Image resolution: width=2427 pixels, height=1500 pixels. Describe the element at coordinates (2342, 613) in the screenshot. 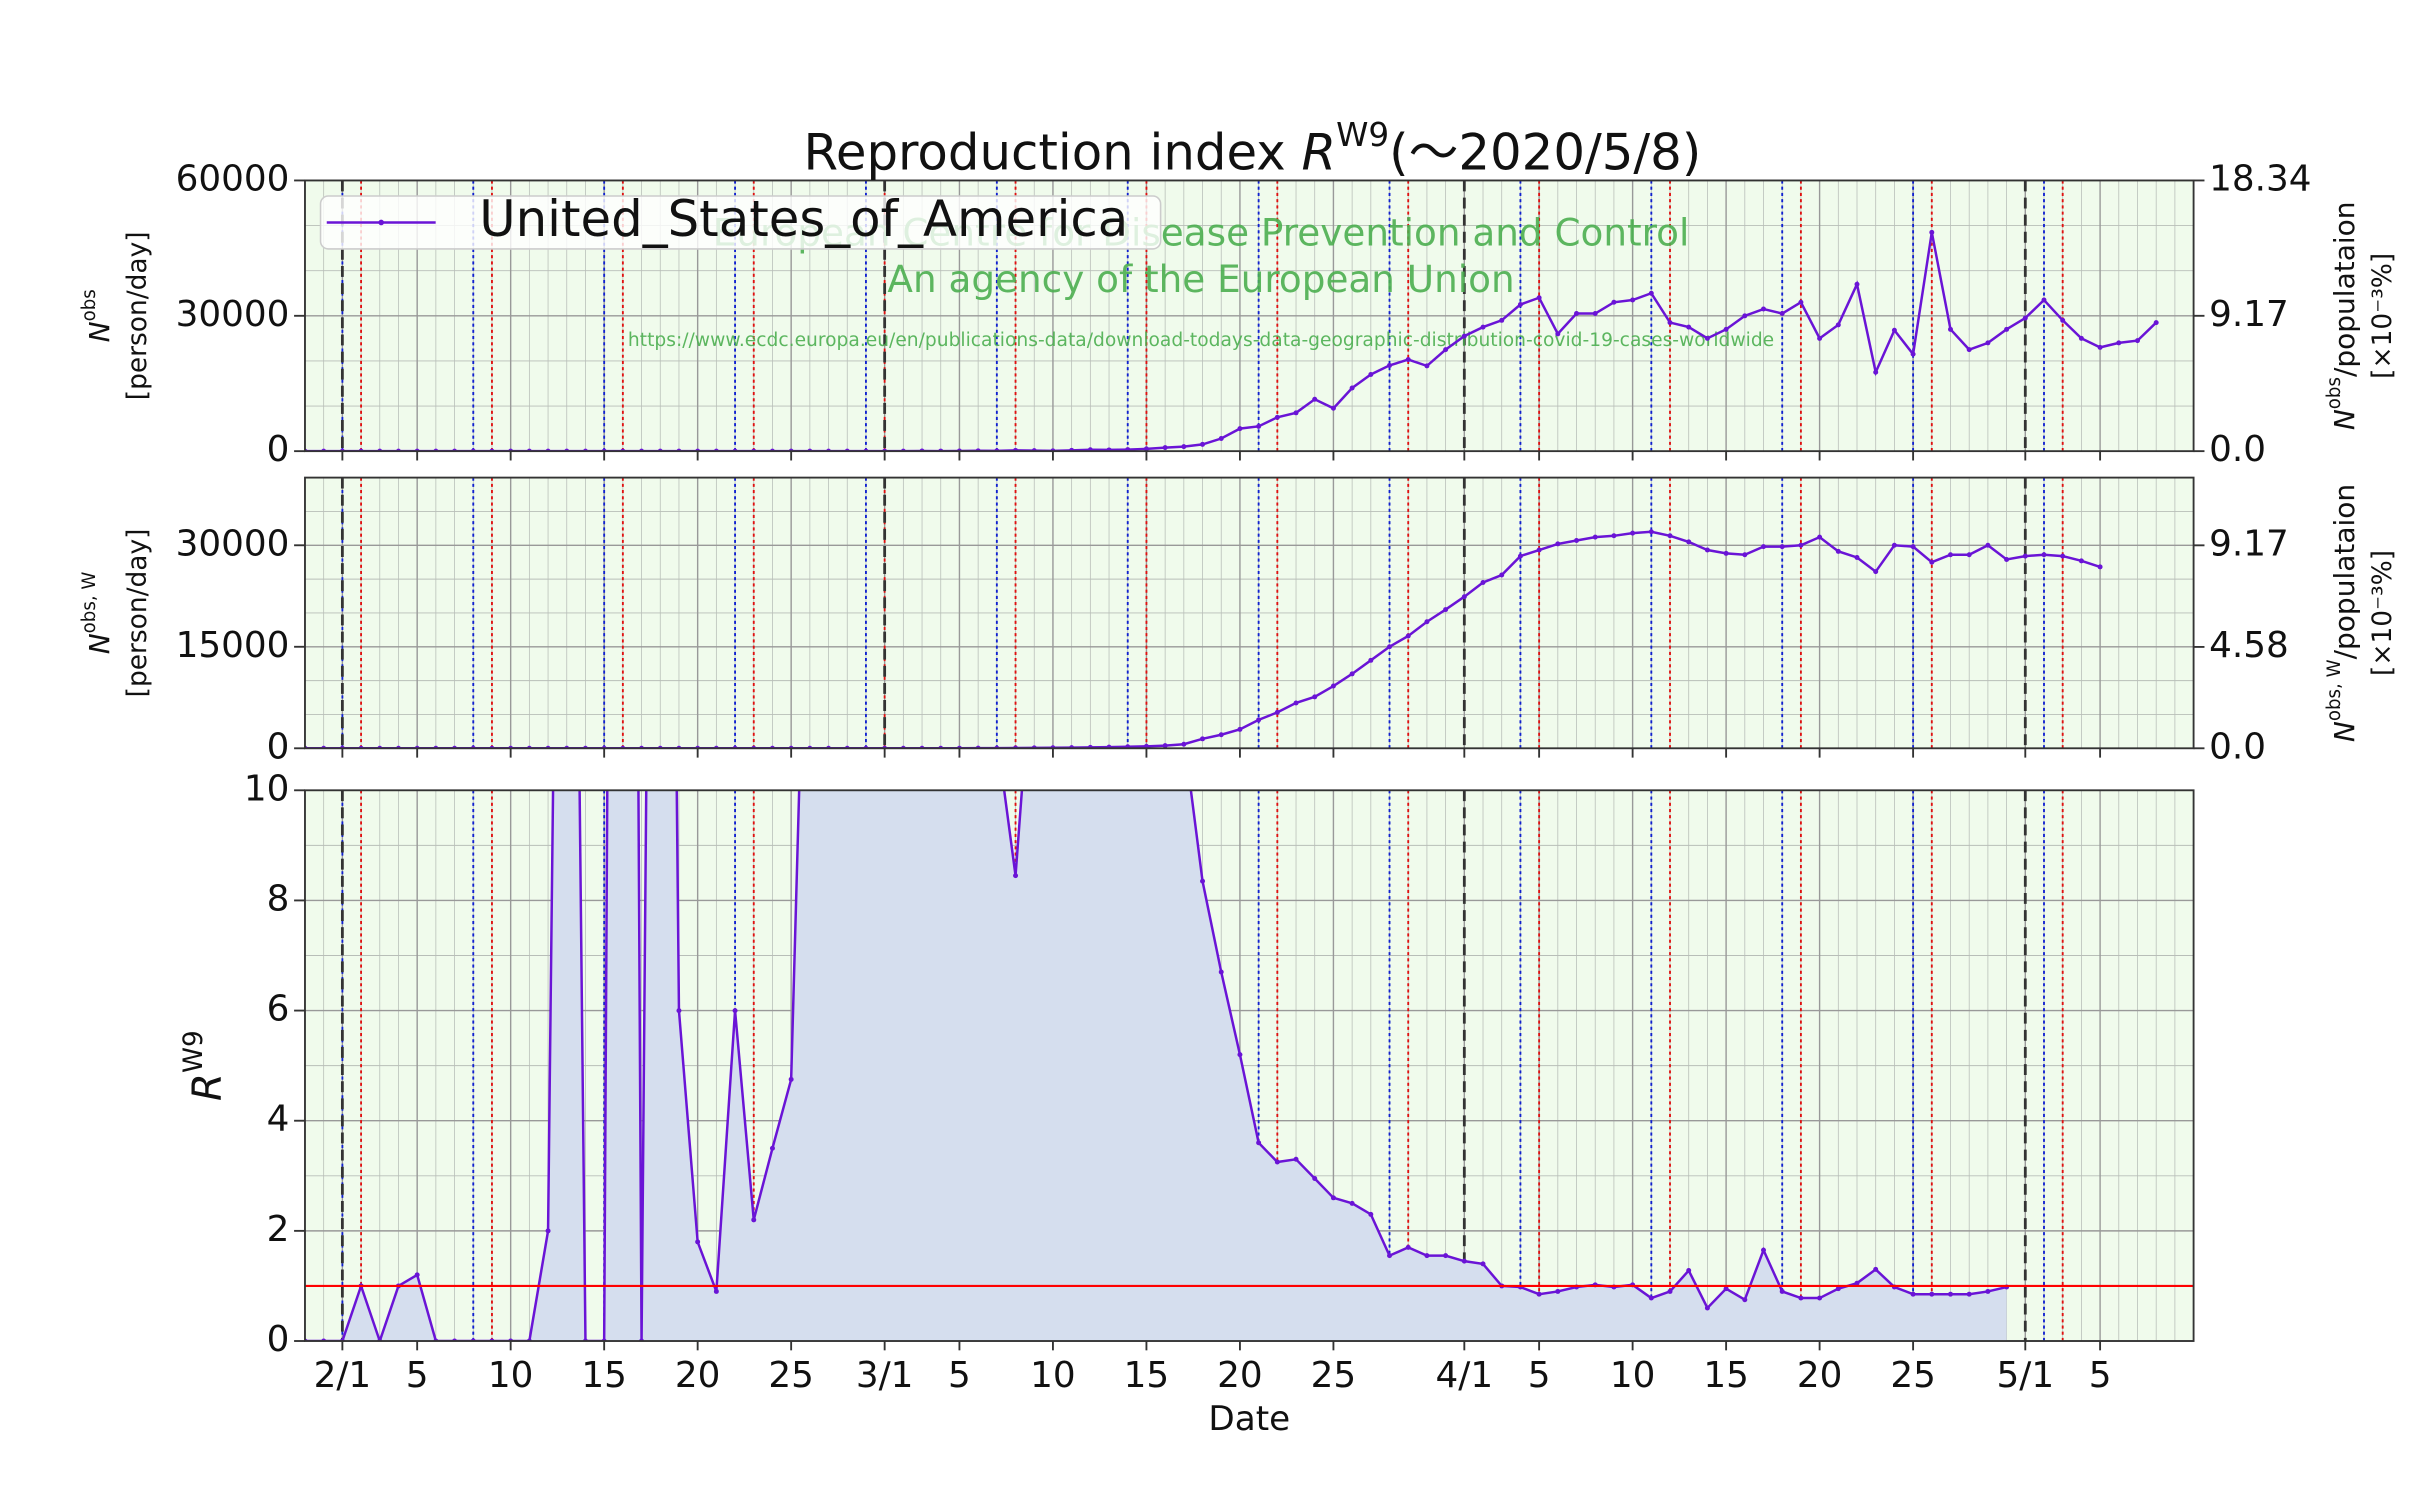

I see `y2-axis-label: Nobs, W/populataion` at that location.